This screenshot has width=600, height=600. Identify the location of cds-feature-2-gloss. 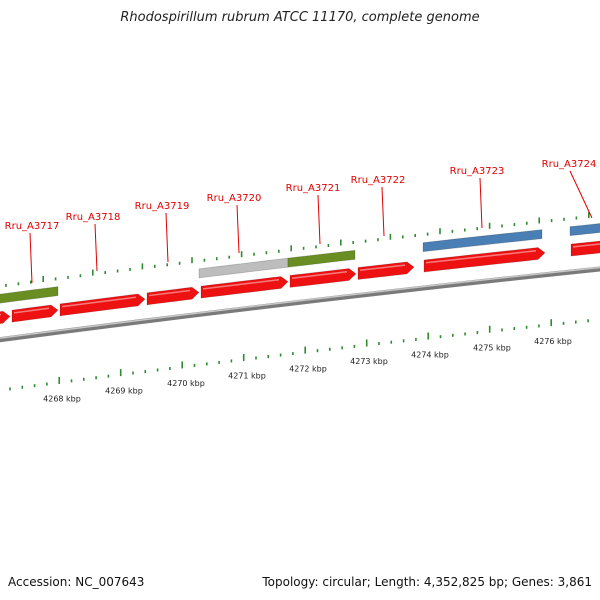
(99, 302).